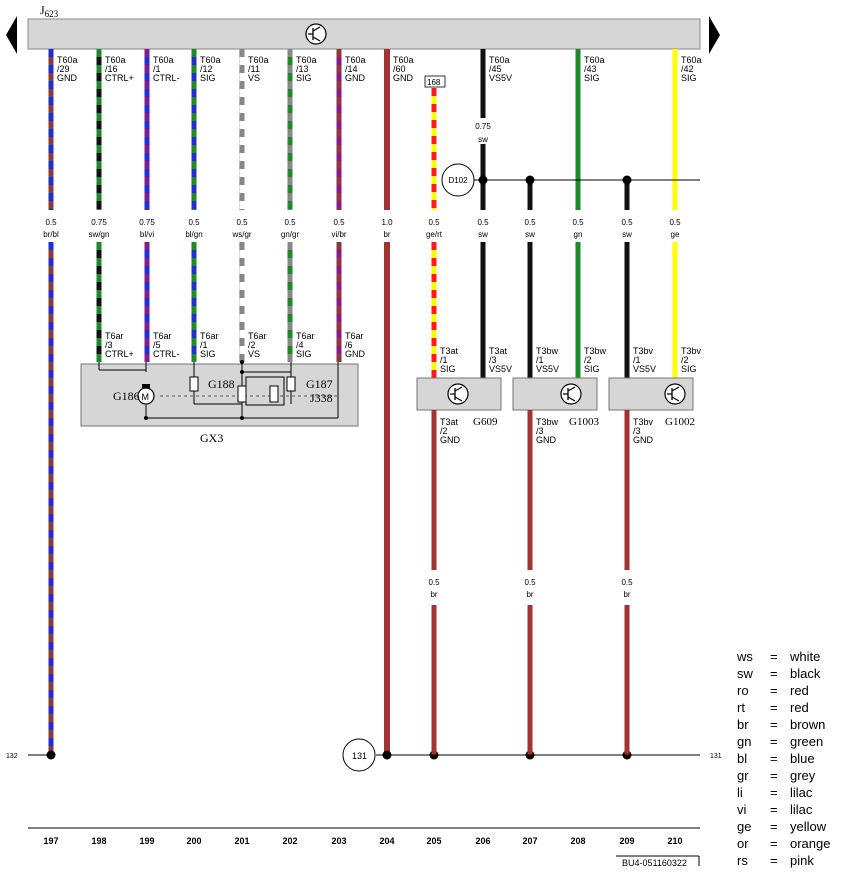  I want to click on pin-label-line: /42, so click(687, 69).